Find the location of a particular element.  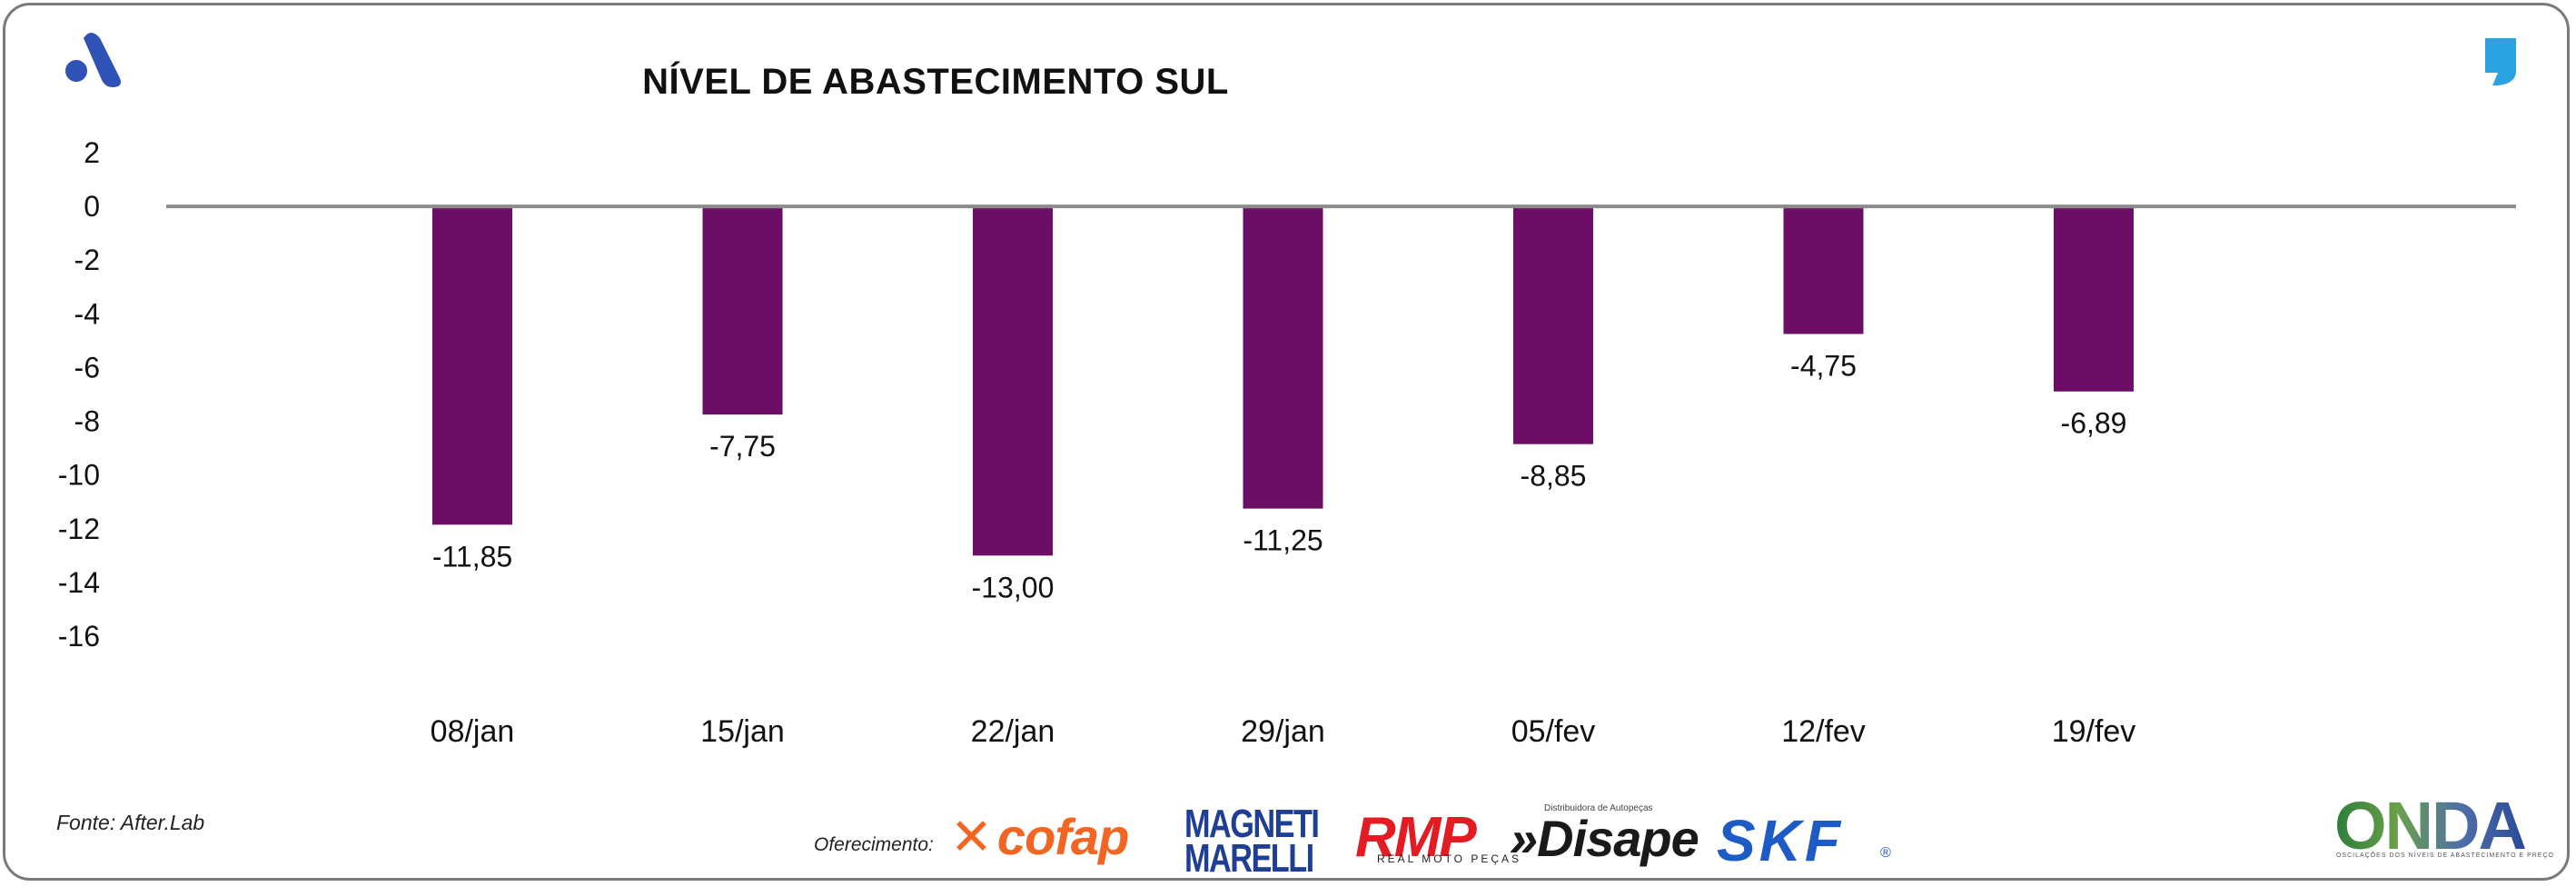

bar-22/jan is located at coordinates (1013, 382).